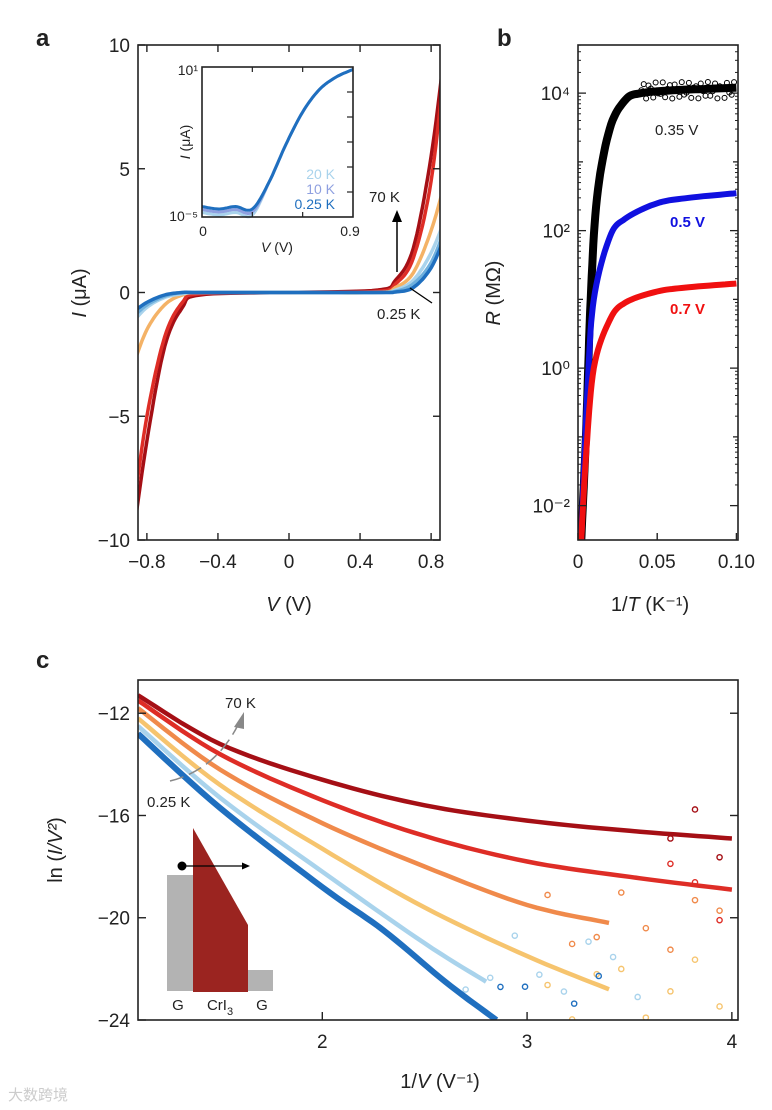 The width and height of the screenshot is (772, 1110). What do you see at coordinates (188, 70) in the screenshot?
I see `inset-ytick-top: 10¹` at bounding box center [188, 70].